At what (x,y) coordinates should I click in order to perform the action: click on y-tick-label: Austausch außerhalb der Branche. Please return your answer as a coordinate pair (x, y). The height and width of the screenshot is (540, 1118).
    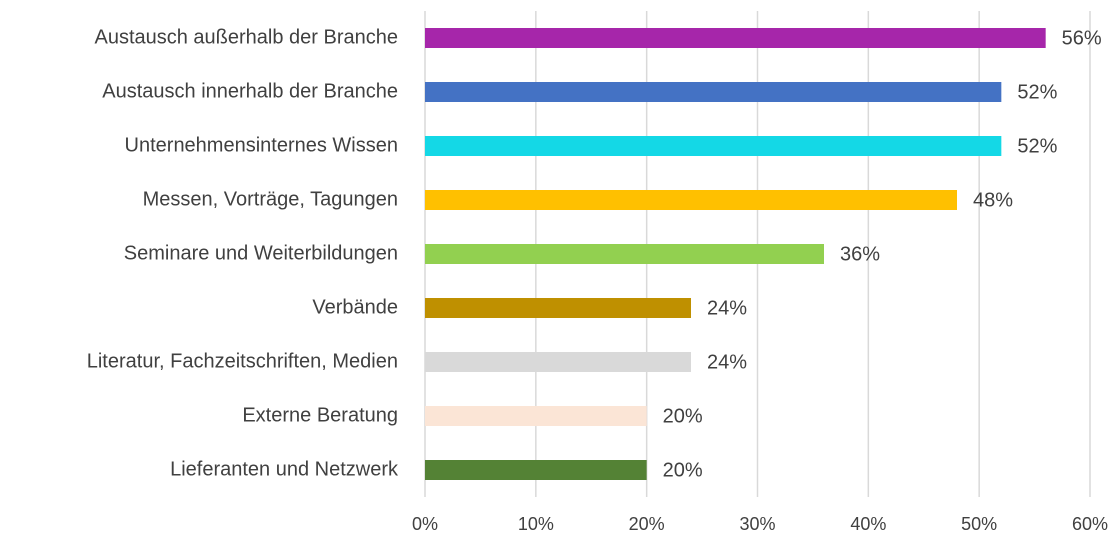
    Looking at the image, I should click on (246, 37).